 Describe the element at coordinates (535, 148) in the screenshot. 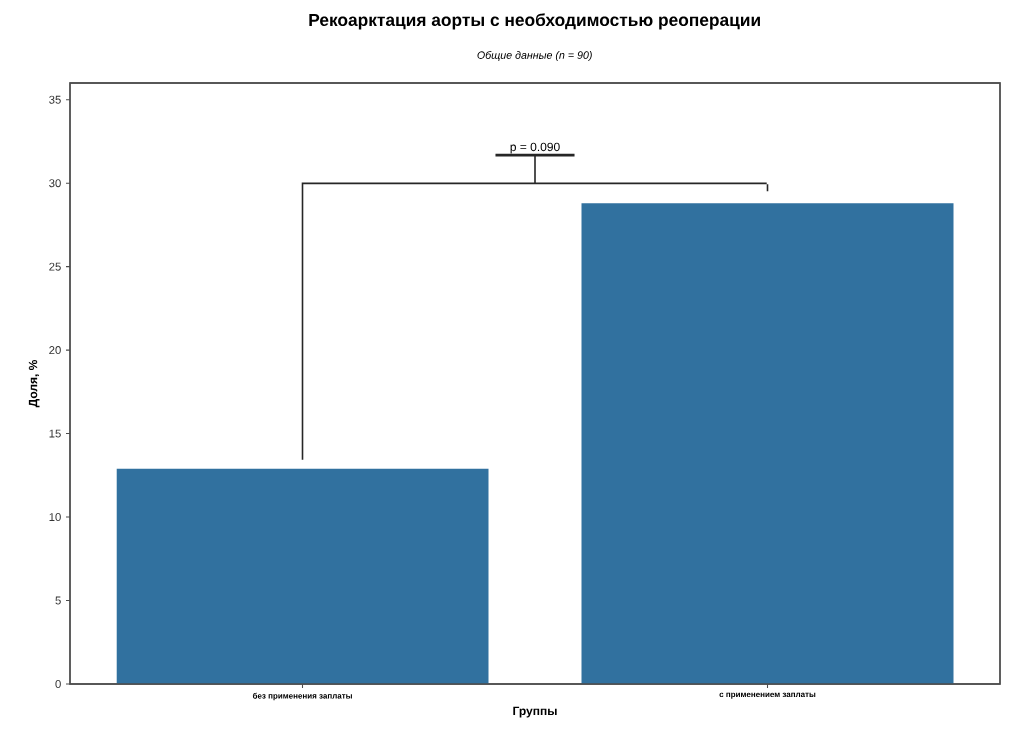

I see `annotation: p = 0.090` at that location.